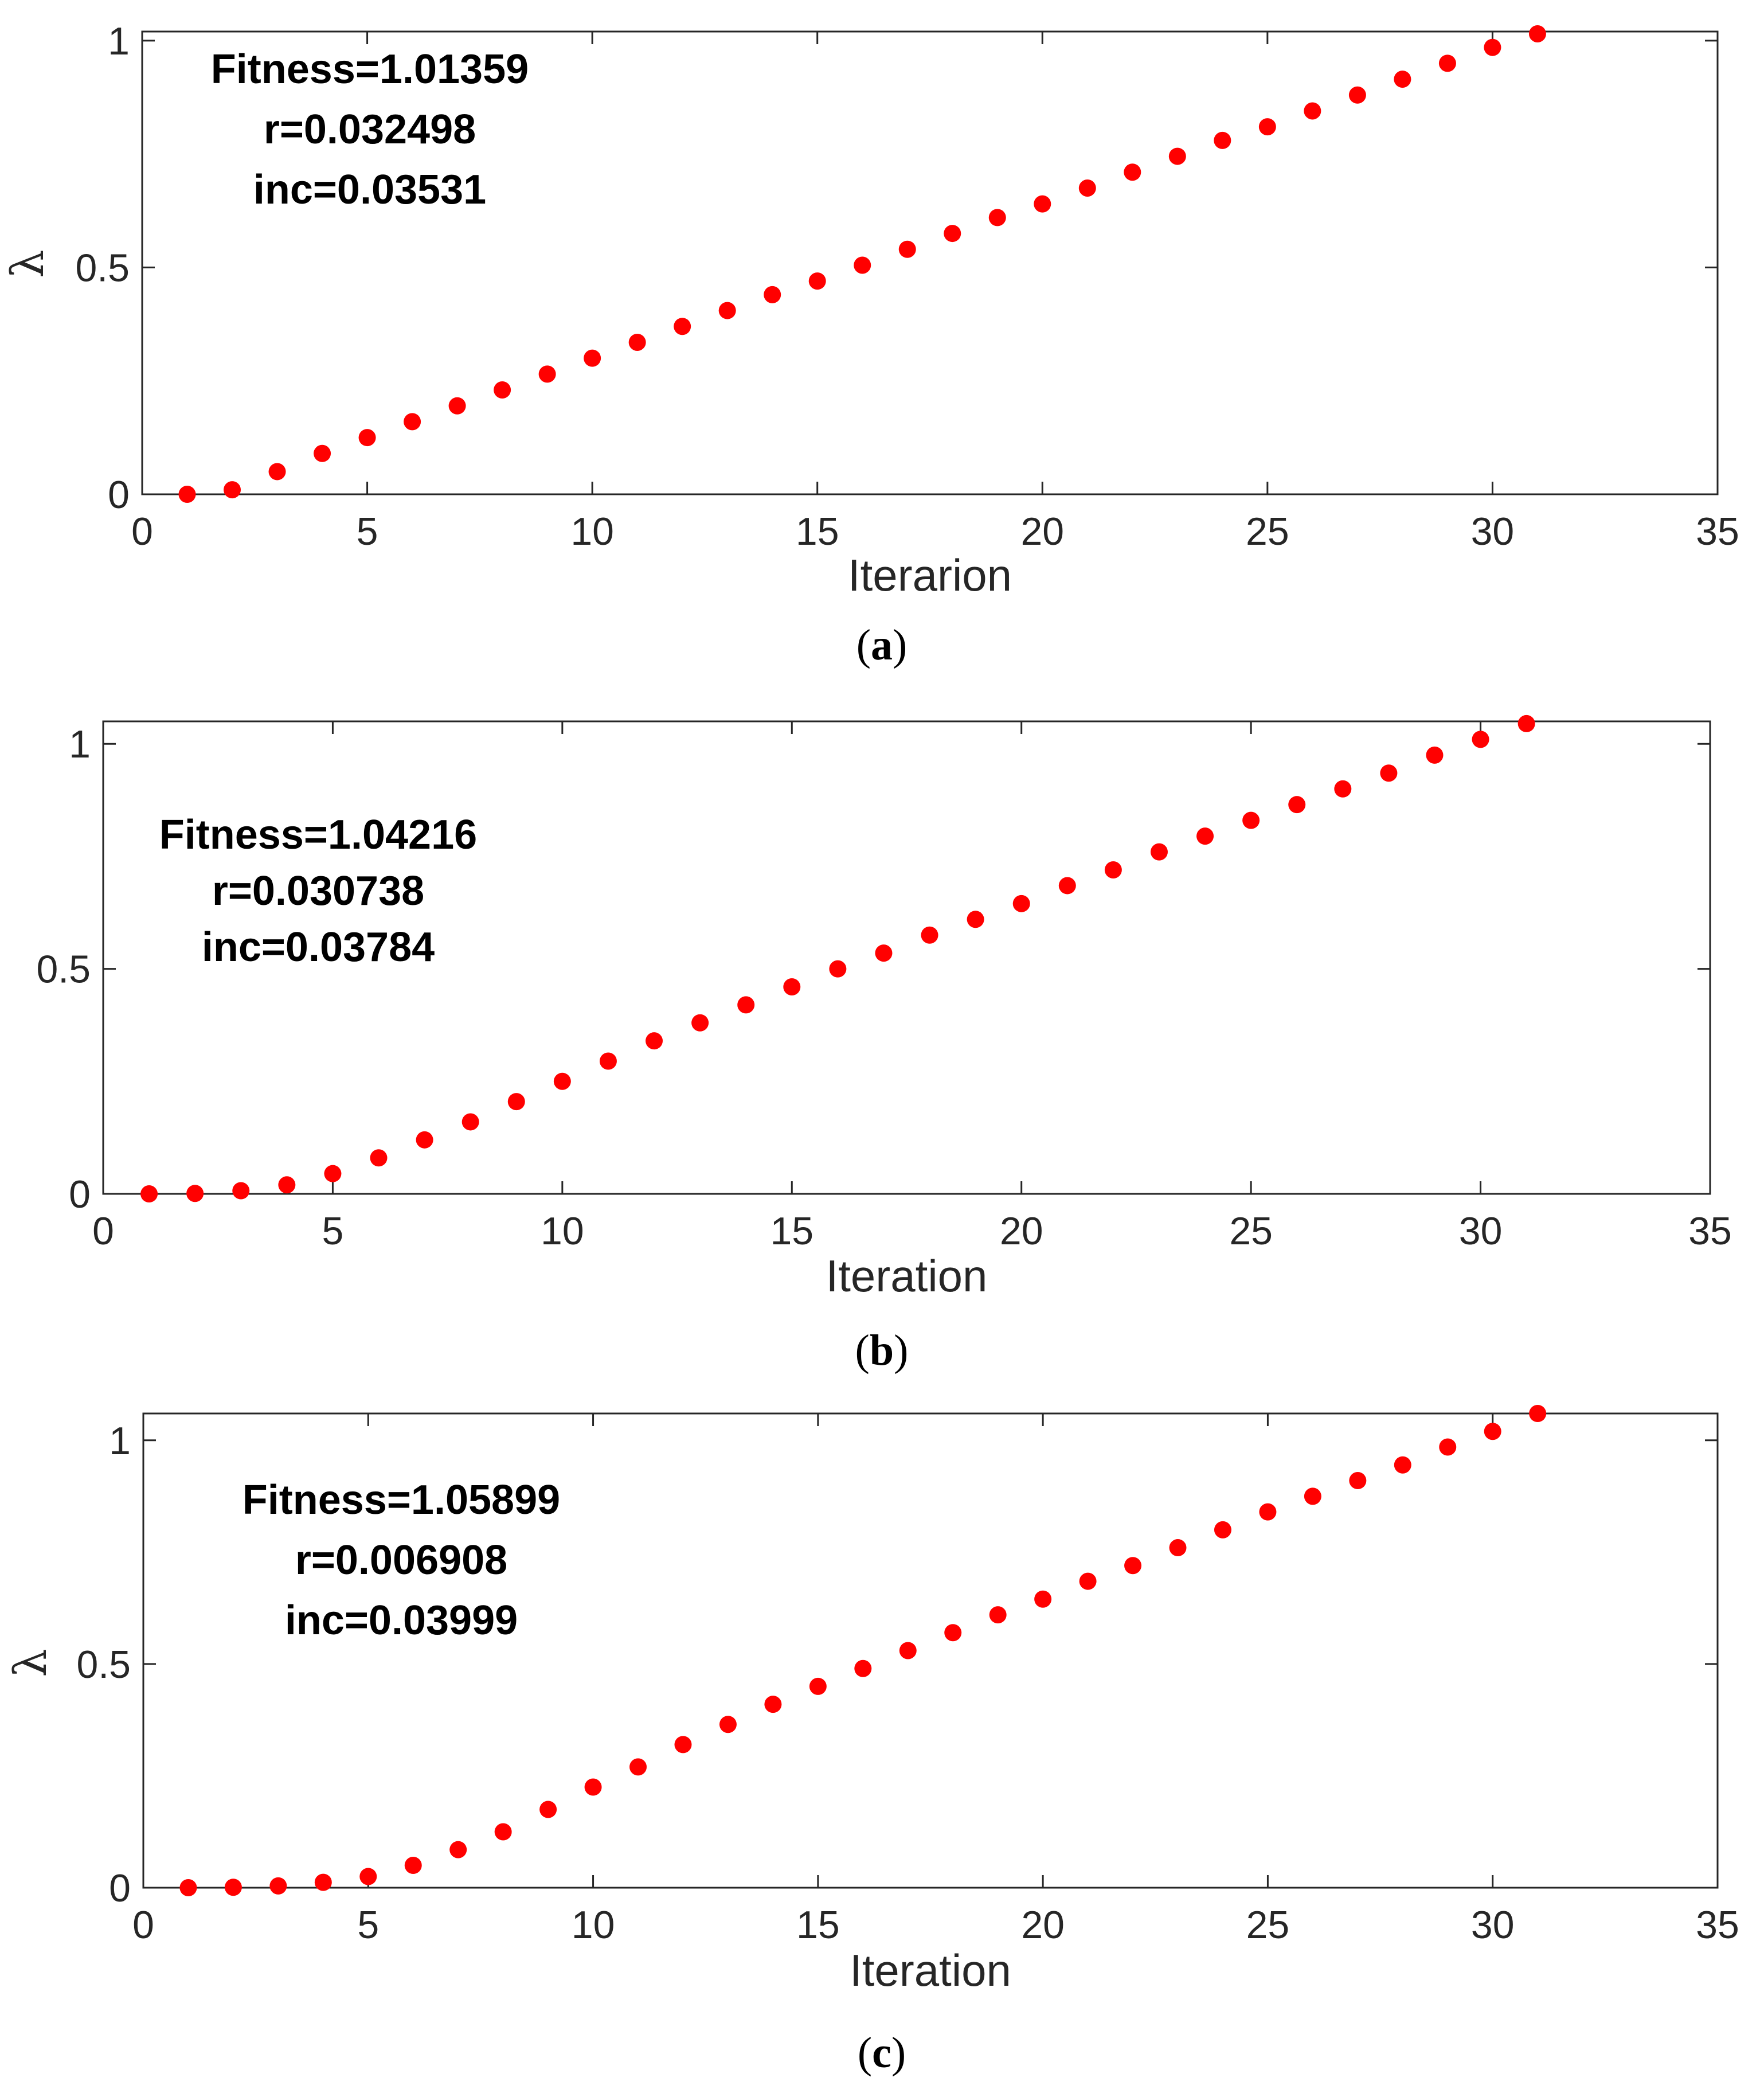 This screenshot has height=2097, width=1764. Describe the element at coordinates (103, 1665) in the screenshot. I see `y-tick-label: 0.5` at that location.